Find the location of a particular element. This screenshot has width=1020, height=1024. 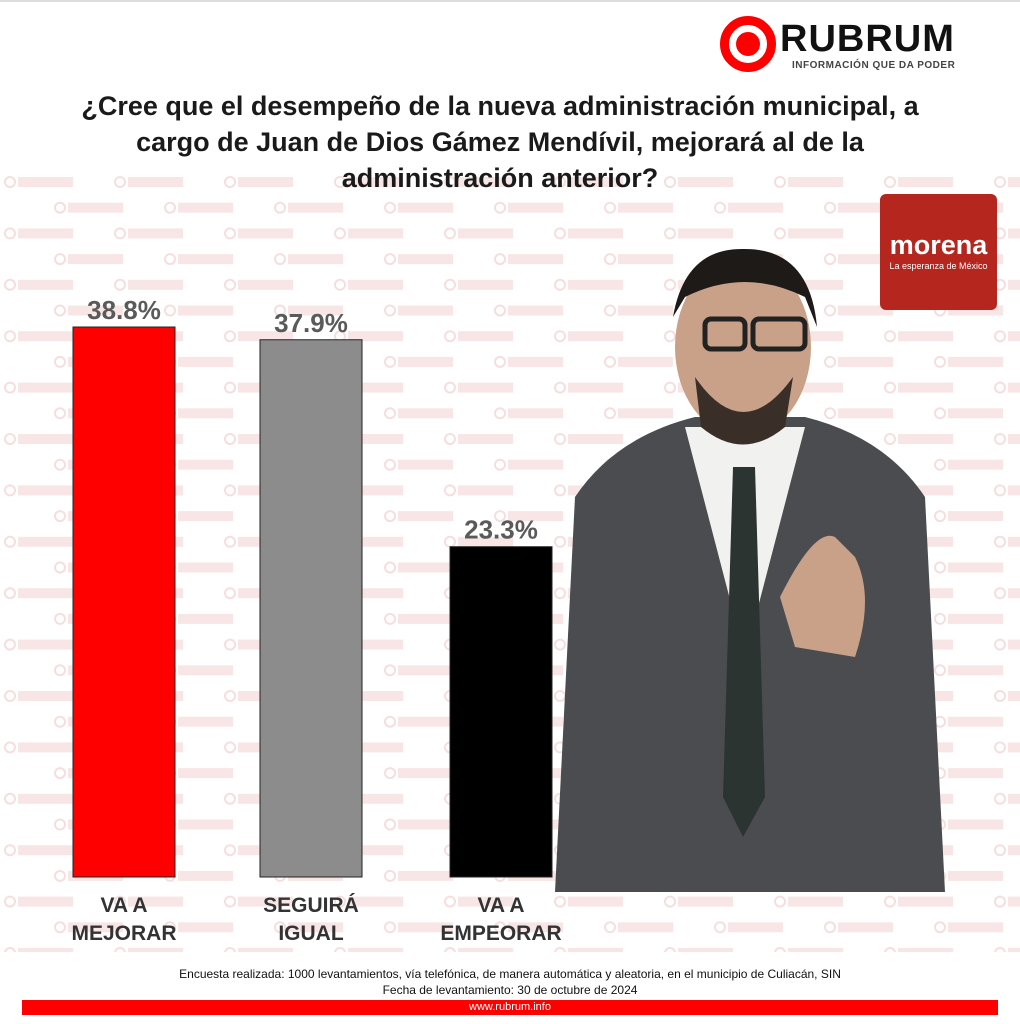

brand-tagline: INFORMACIÓN QUE DA PODER is located at coordinates (874, 65).